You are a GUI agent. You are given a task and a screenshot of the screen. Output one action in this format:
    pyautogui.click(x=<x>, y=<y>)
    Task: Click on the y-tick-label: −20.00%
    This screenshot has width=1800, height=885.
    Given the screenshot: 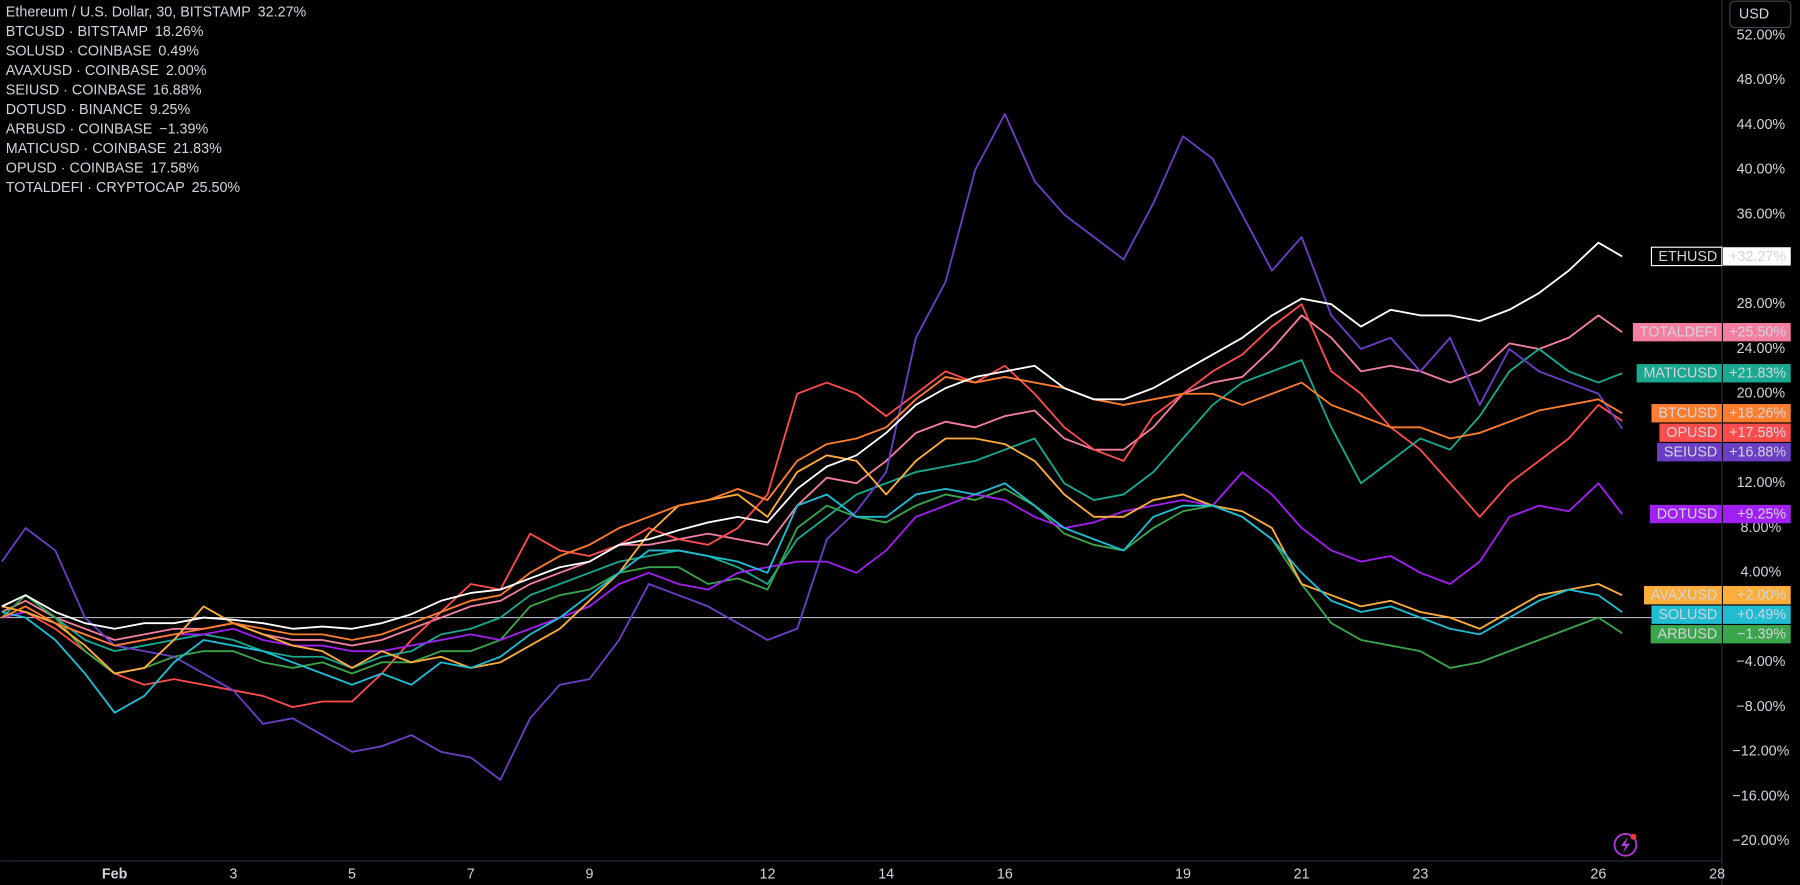 What is the action you would take?
    pyautogui.click(x=1760, y=841)
    